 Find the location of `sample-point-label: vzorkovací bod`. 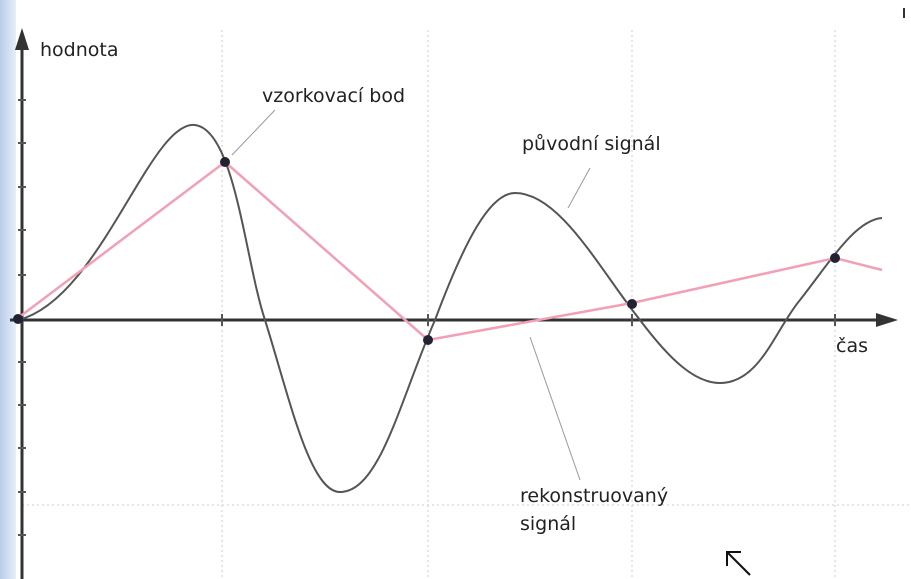

sample-point-label: vzorkovací bod is located at coordinates (333, 96).